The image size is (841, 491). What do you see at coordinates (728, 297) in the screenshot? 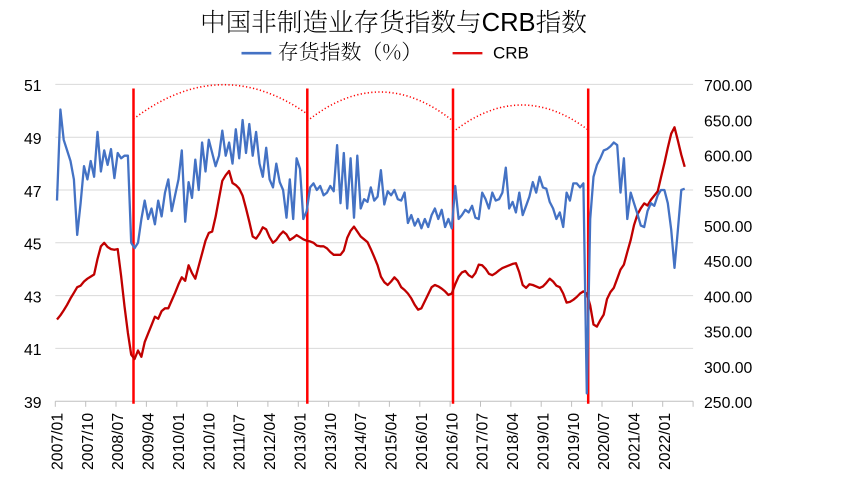
I see `svg-text: 400.00` at bounding box center [728, 297].